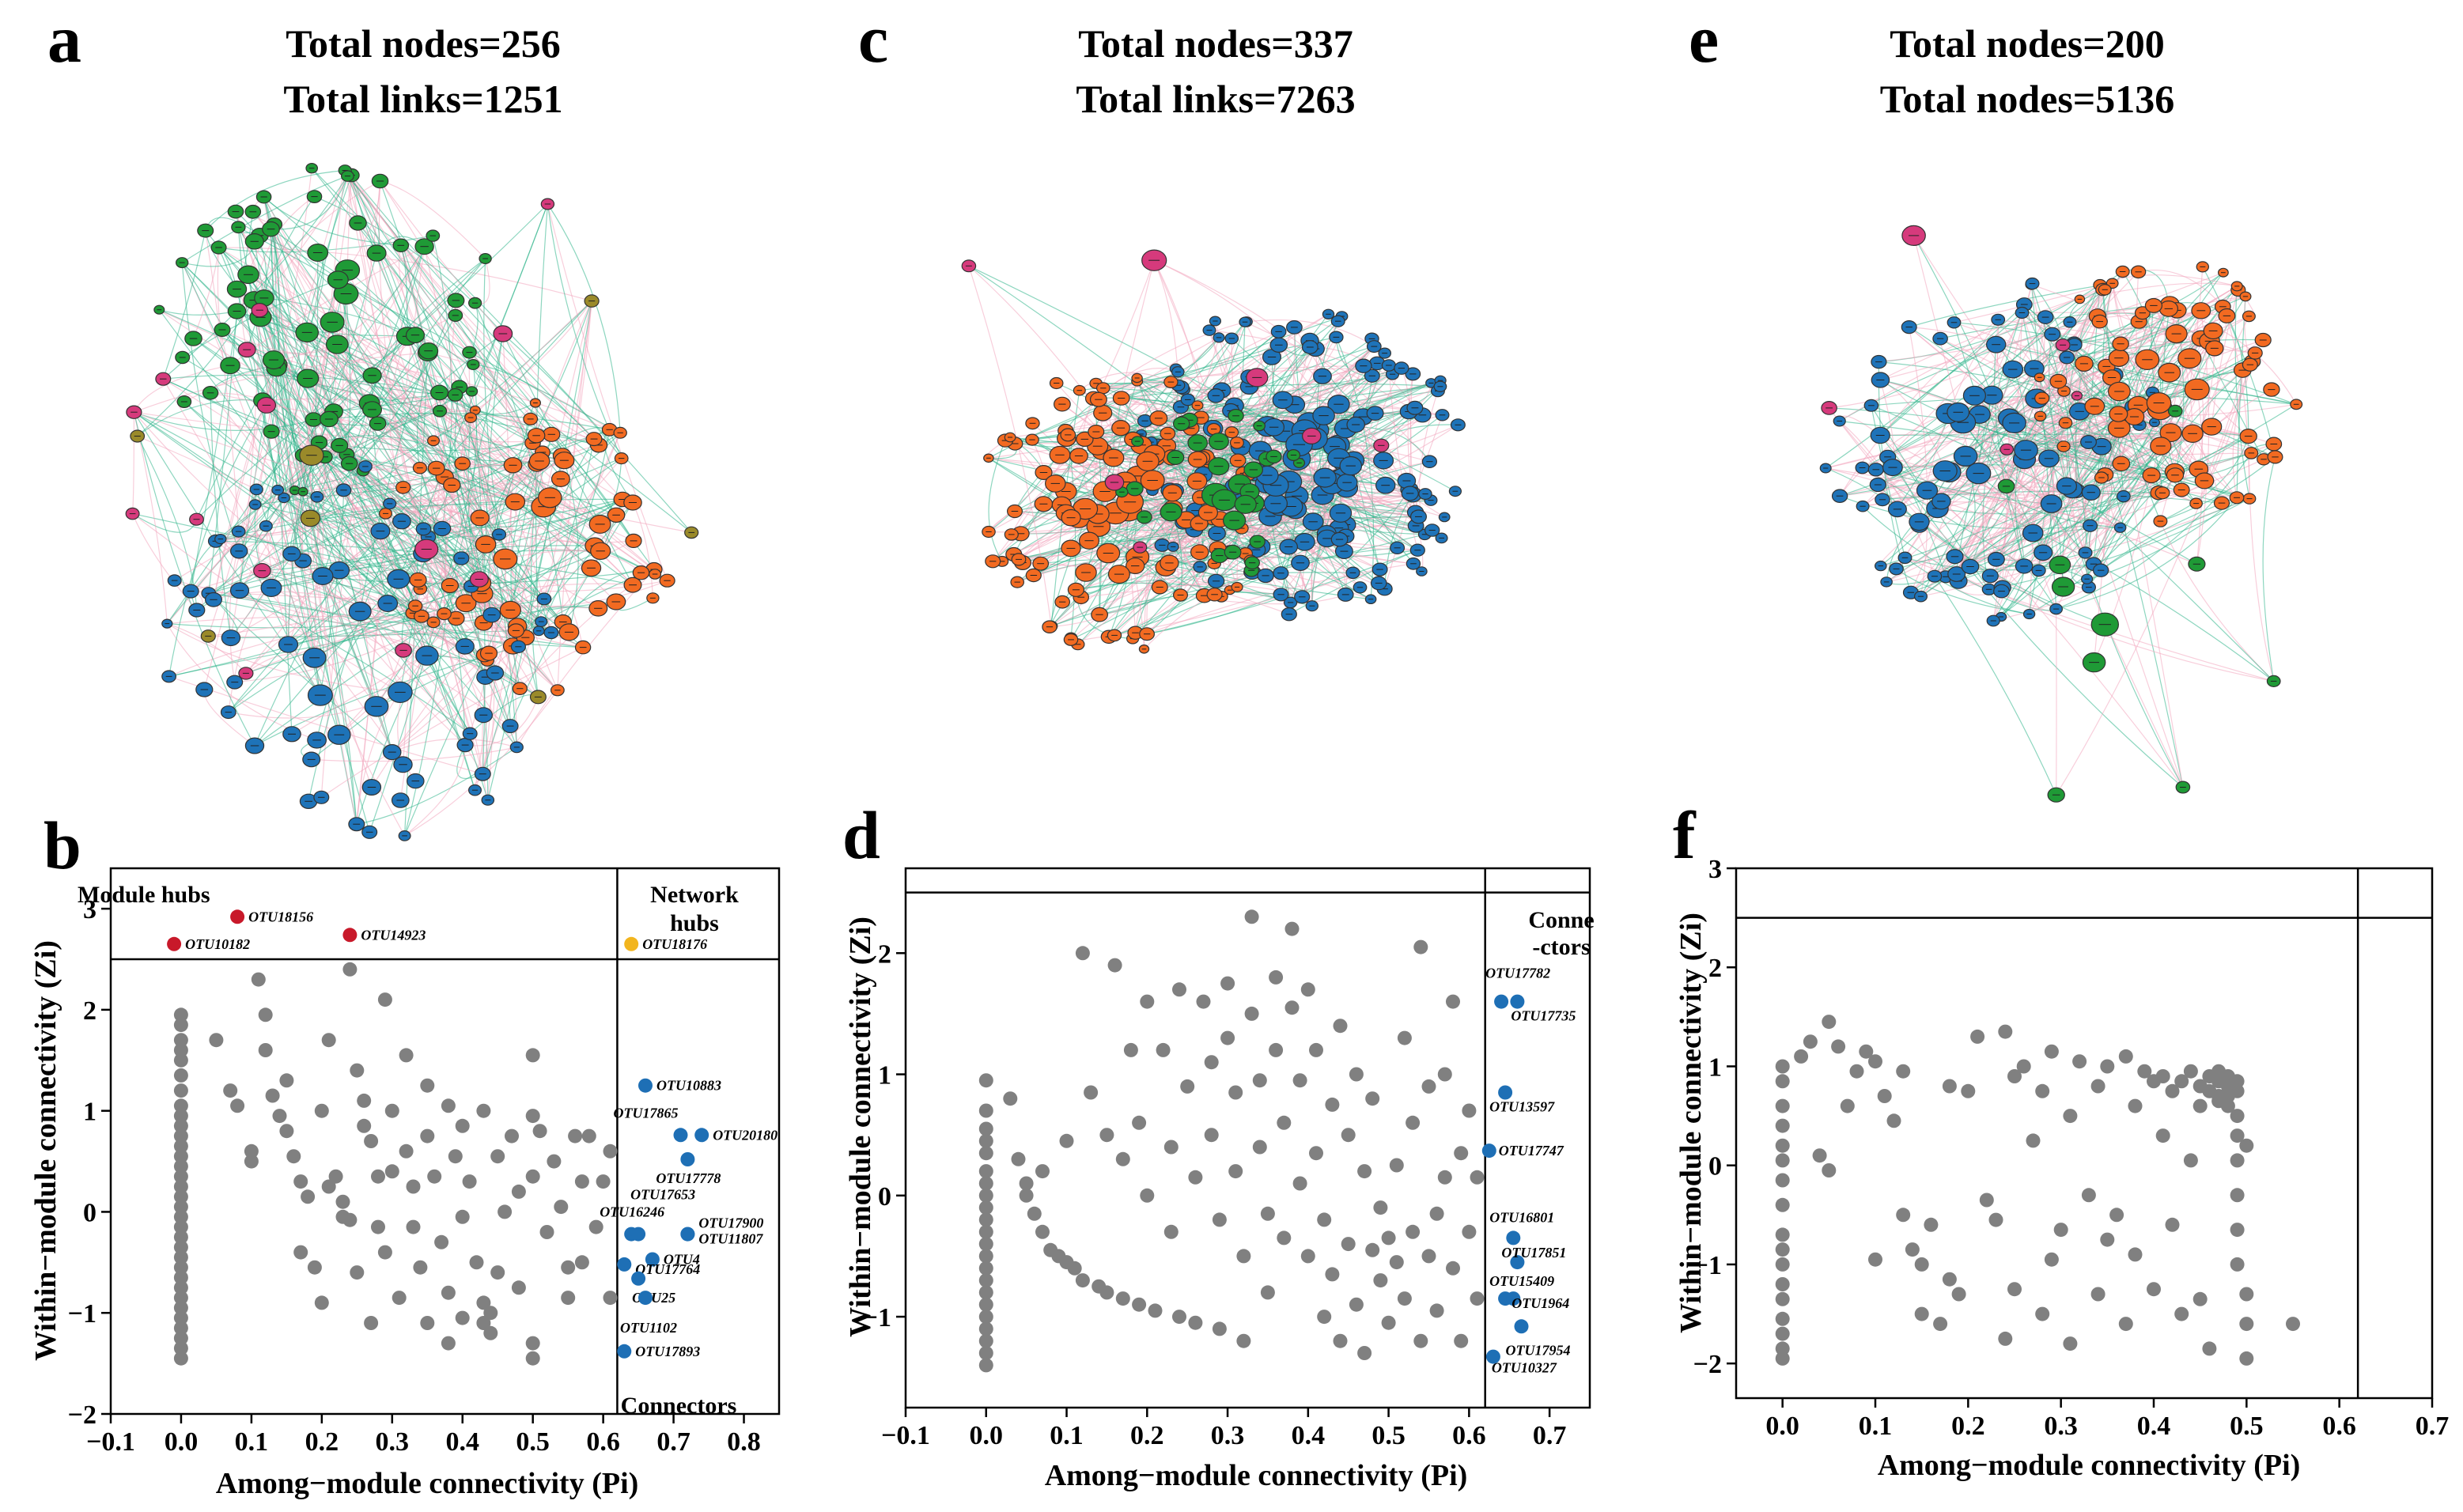 This screenshot has width=2463, height=1512. I want to click on y-tick-label: 2, so click(89, 1011).